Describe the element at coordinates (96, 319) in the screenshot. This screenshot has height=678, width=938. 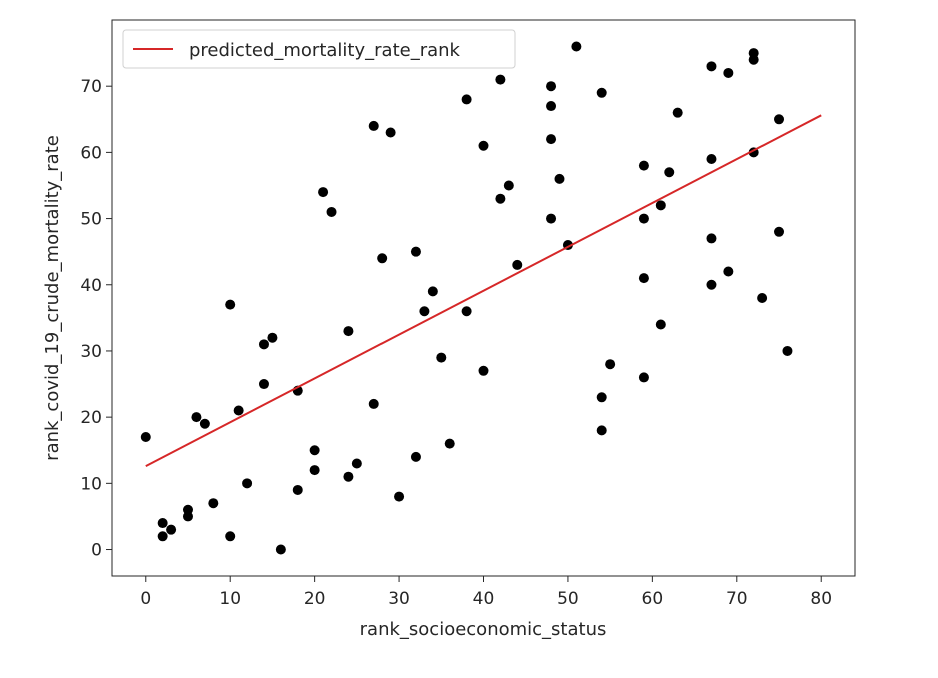
I see `y-axis: 0 10 20 30 40 50 60 70` at that location.